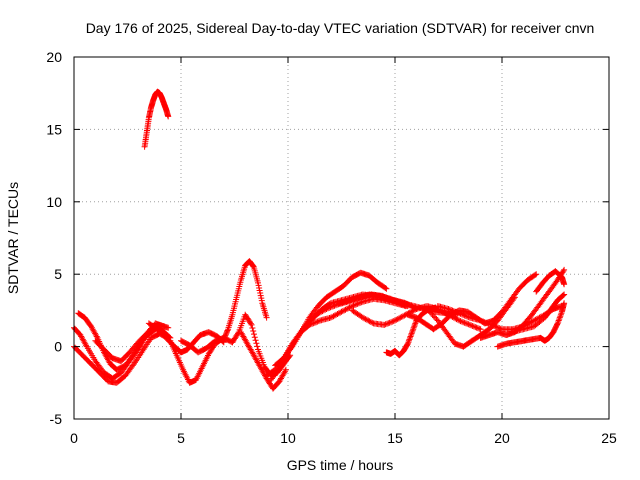 This screenshot has height=480, width=640. I want to click on x-tick-label: 5, so click(181, 438).